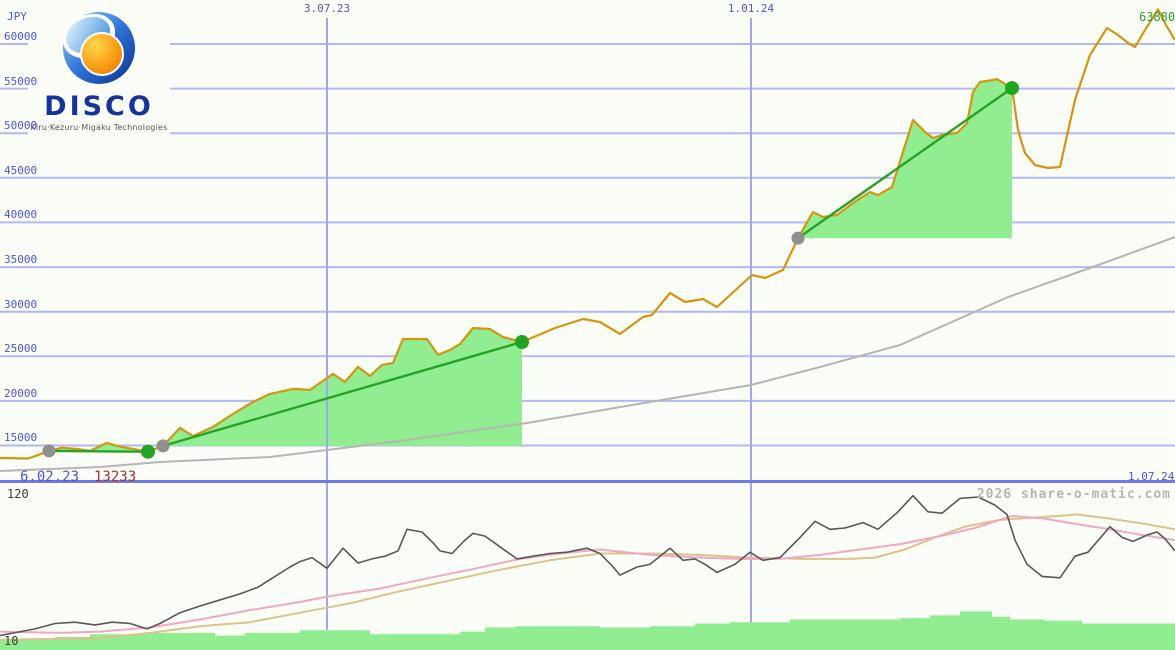  I want to click on y-axis-label: 15000, so click(21, 438).